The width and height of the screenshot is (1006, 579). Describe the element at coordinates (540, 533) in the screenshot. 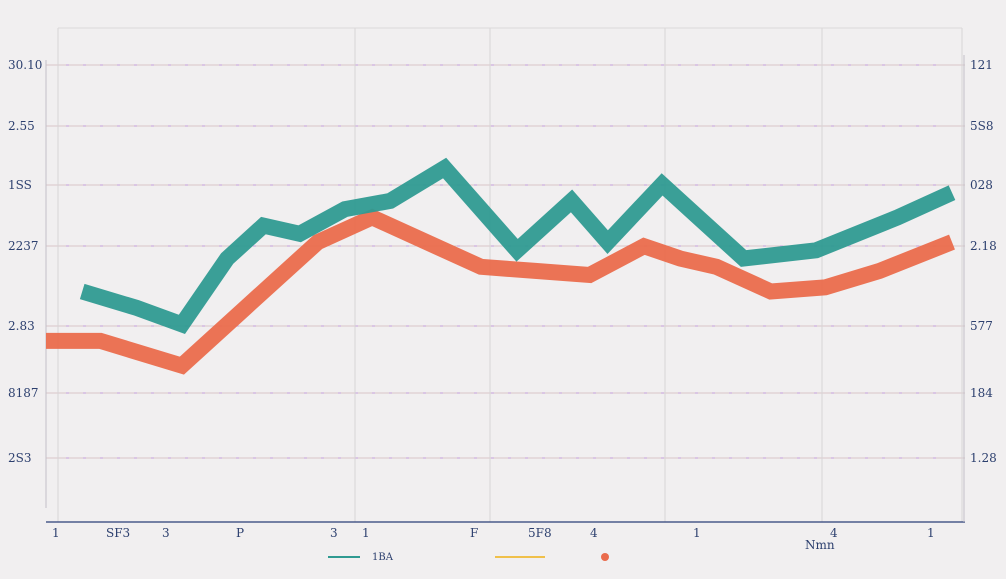

I see `x-tick-label: 5F8` at that location.